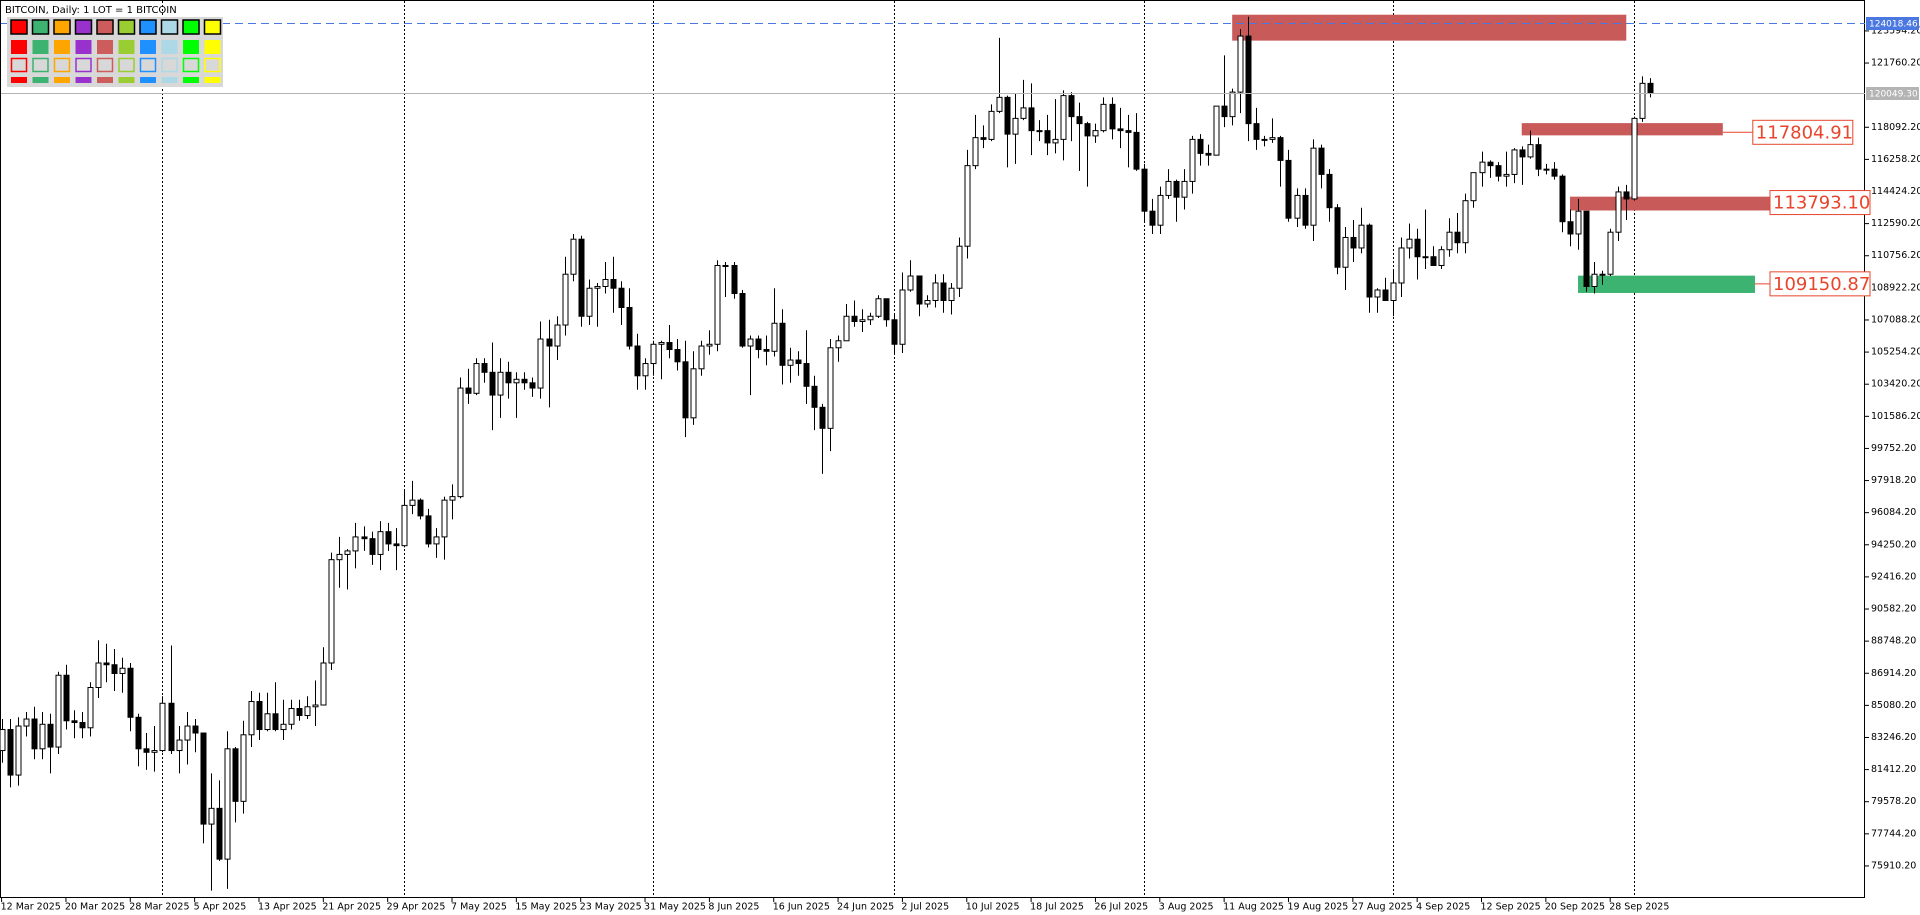 Image resolution: width=1920 pixels, height=915 pixels. What do you see at coordinates (1893, 448) in the screenshot?
I see `y-tick-label: 99752.20` at bounding box center [1893, 448].